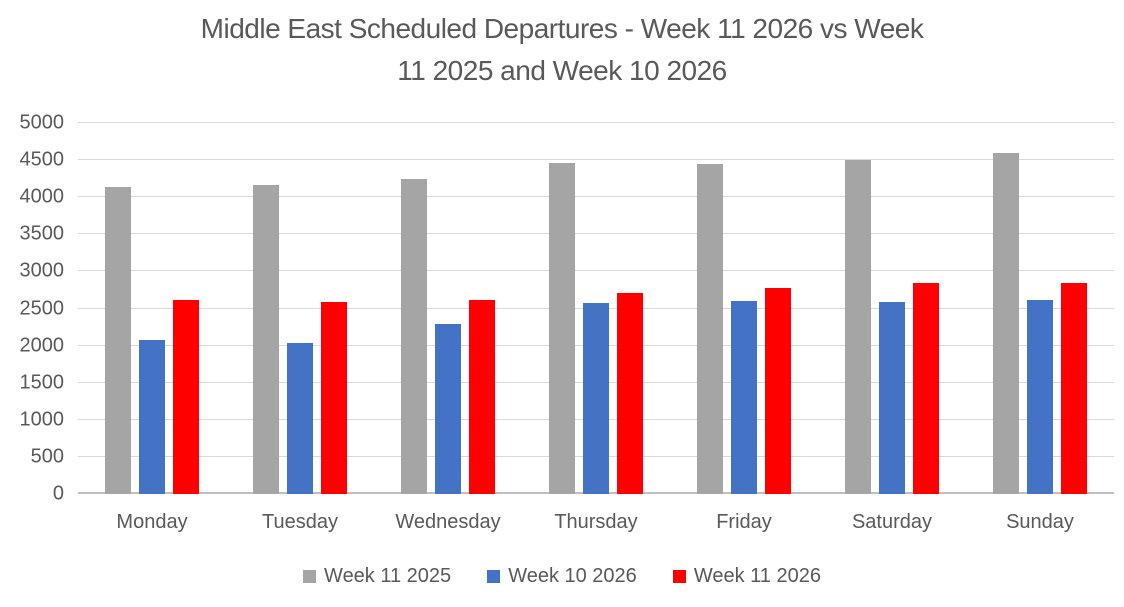  What do you see at coordinates (300, 308) in the screenshot?
I see `bar-group-tuesday` at bounding box center [300, 308].